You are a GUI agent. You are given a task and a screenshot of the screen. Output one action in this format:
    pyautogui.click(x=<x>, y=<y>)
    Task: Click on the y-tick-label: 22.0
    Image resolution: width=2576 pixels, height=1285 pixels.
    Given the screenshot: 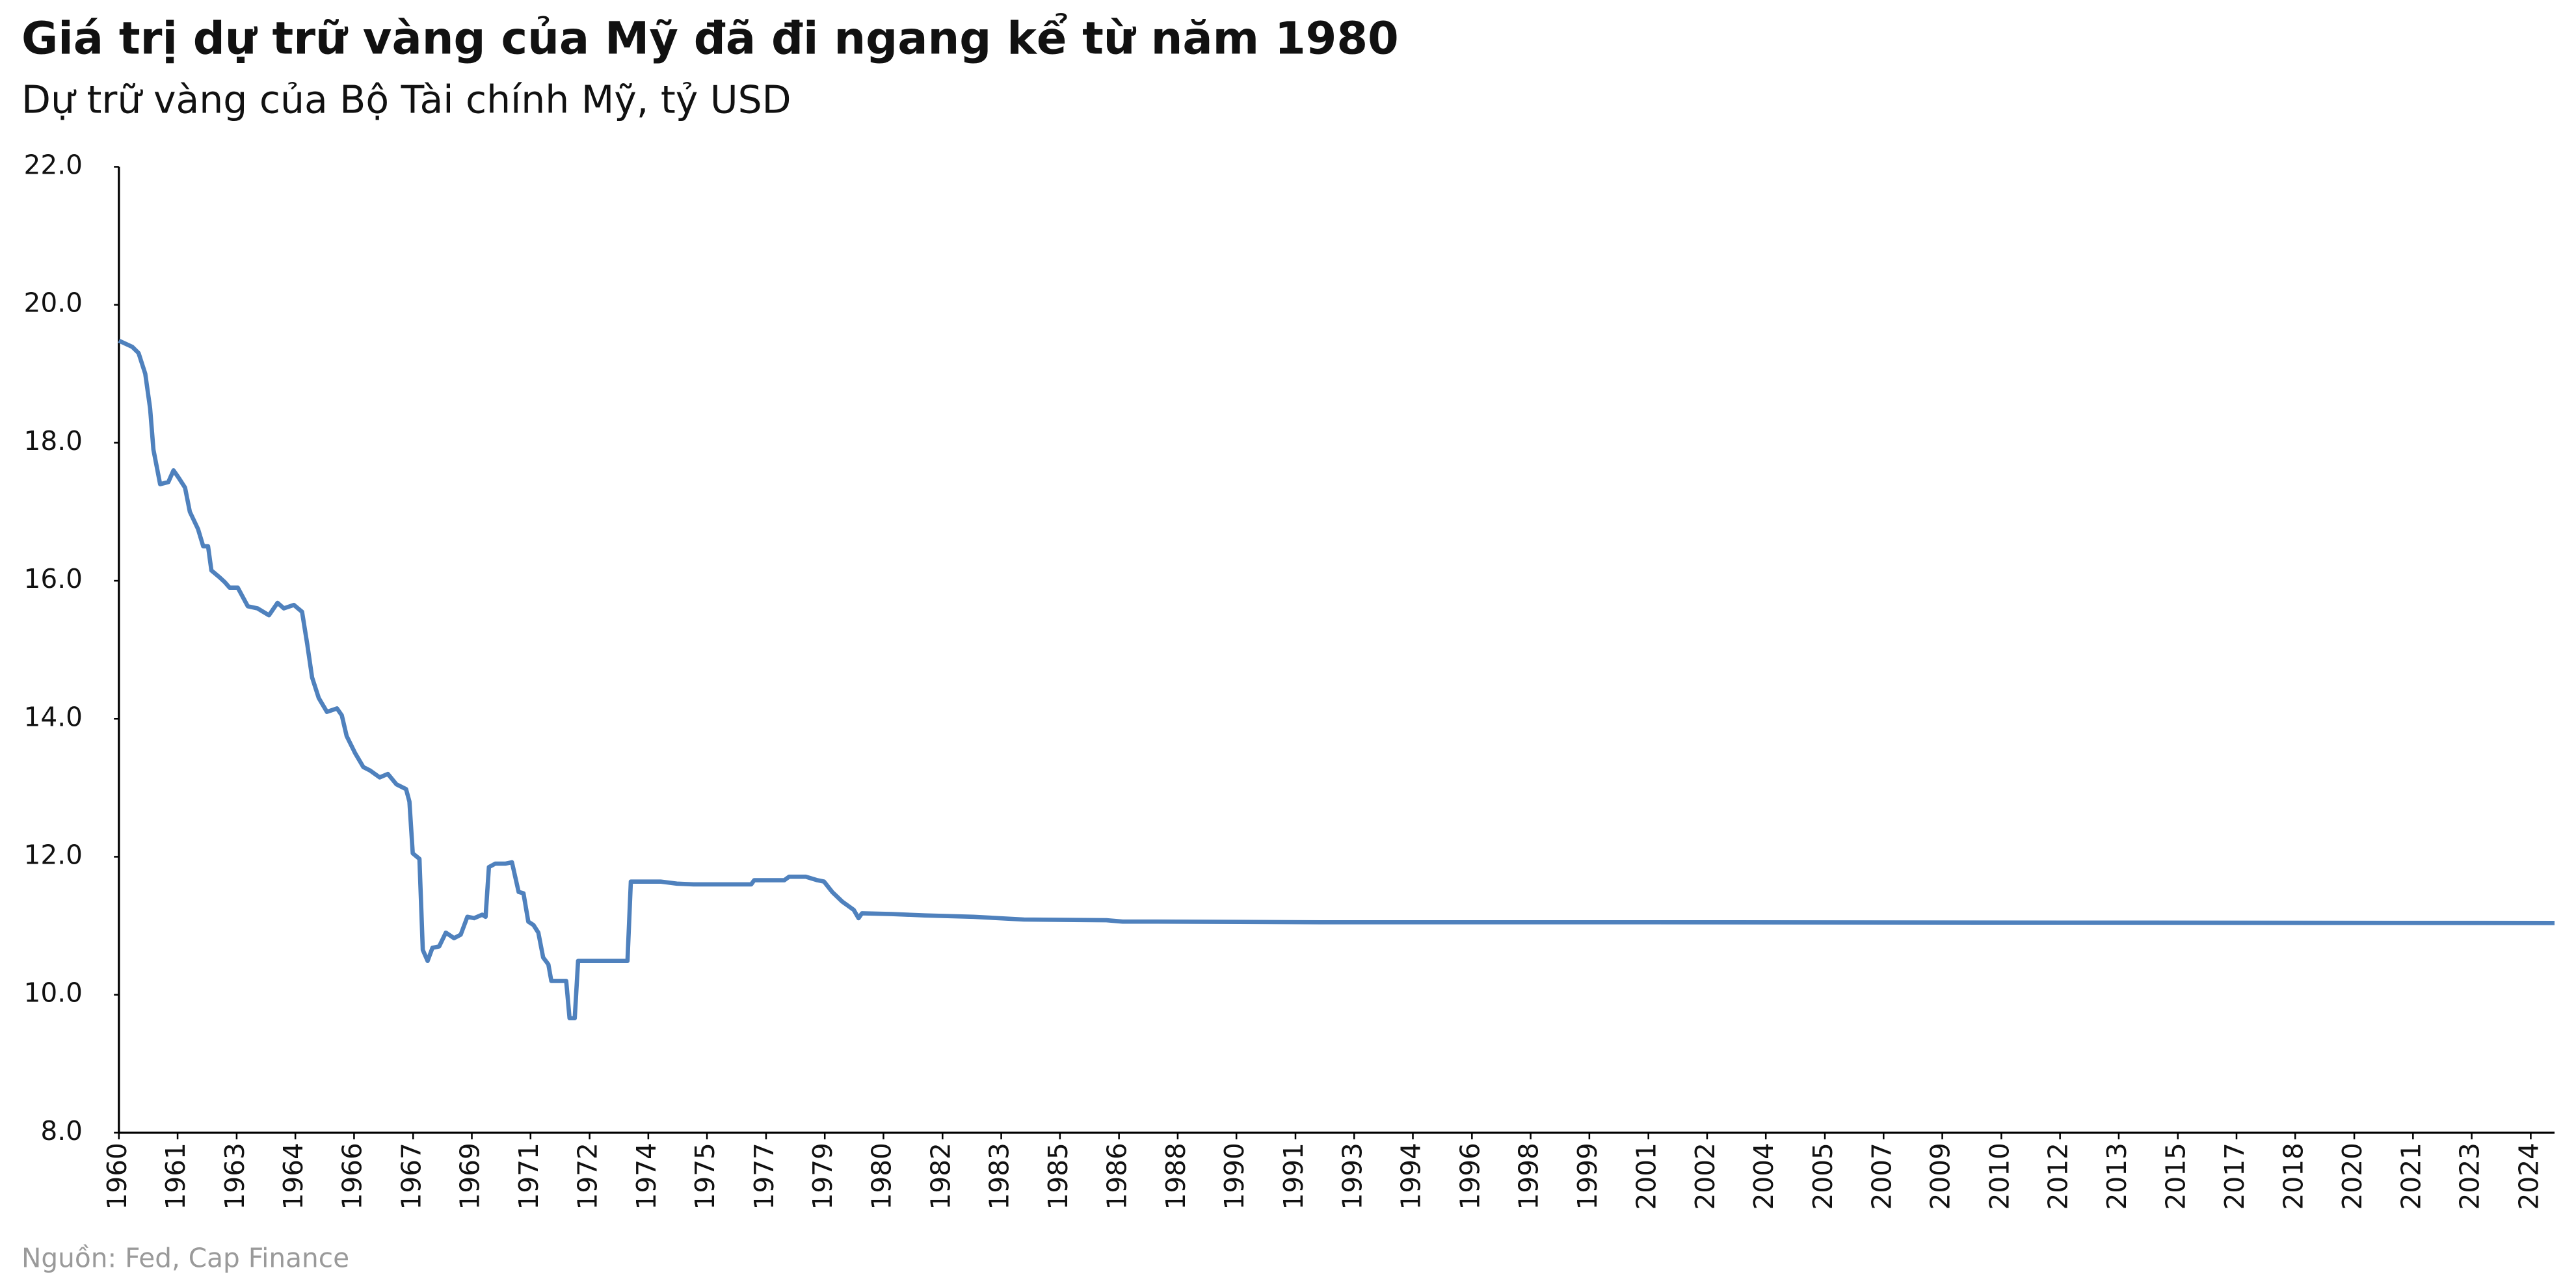 What is the action you would take?
    pyautogui.click(x=53, y=165)
    